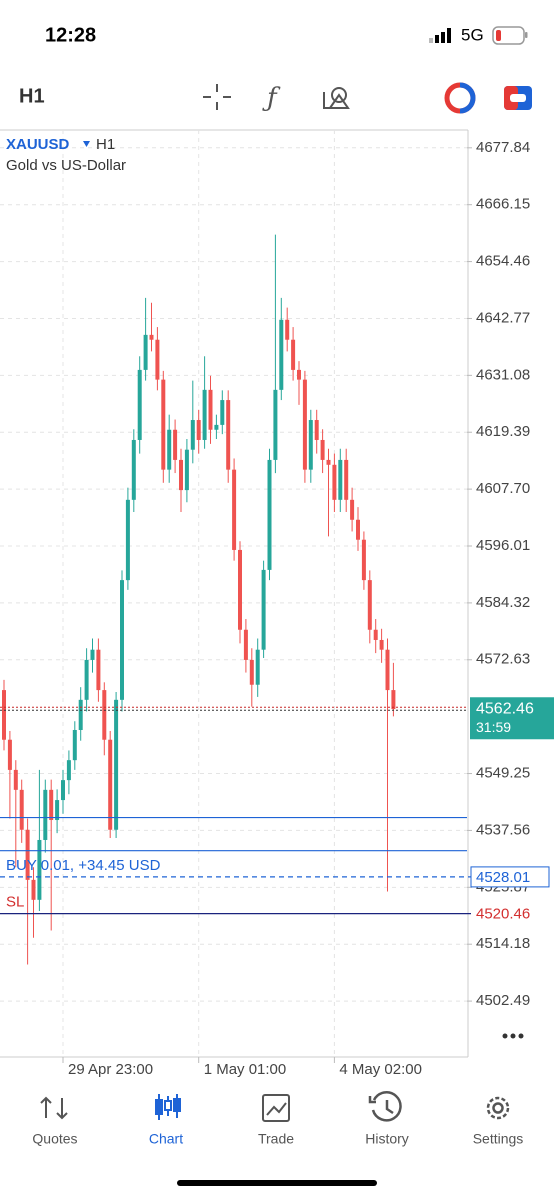 Image resolution: width=554 pixels, height=1199 pixels. I want to click on y-tick-label: 4584.32, so click(503, 602).